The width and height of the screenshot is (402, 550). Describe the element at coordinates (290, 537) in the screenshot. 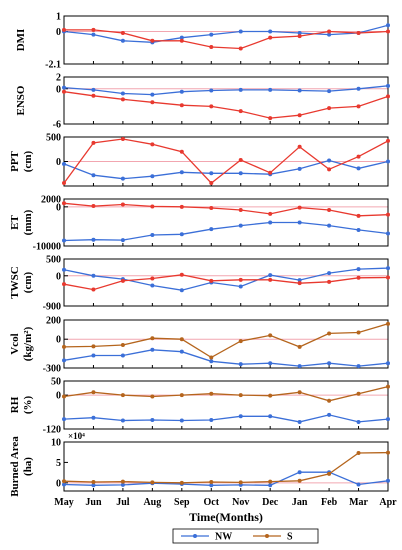

I see `legend-label-S: S` at that location.